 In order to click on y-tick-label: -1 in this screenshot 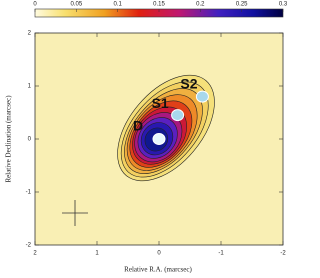, I will do `click(29, 193)`.